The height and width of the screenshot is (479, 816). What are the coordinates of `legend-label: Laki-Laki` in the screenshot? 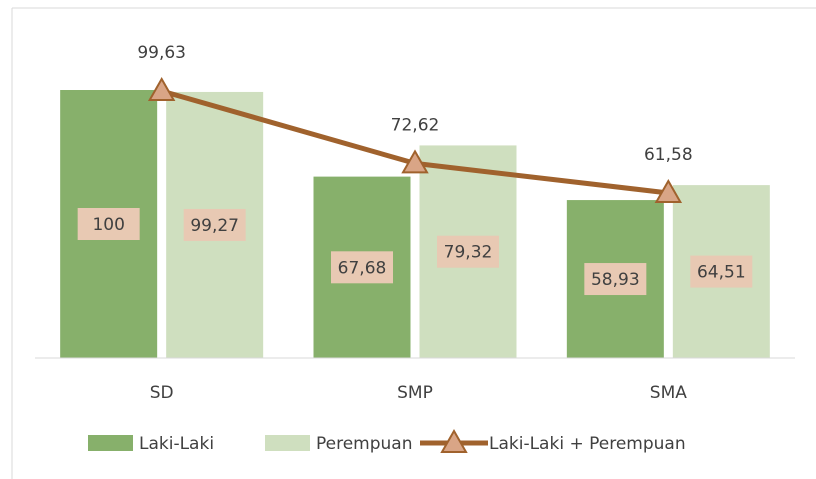 It's located at (176, 444).